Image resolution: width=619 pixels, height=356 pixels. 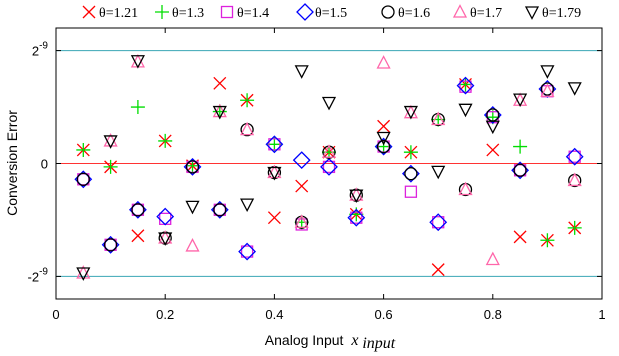 What do you see at coordinates (38, 275) in the screenshot?
I see `y-tick-label: -2-9` at bounding box center [38, 275].